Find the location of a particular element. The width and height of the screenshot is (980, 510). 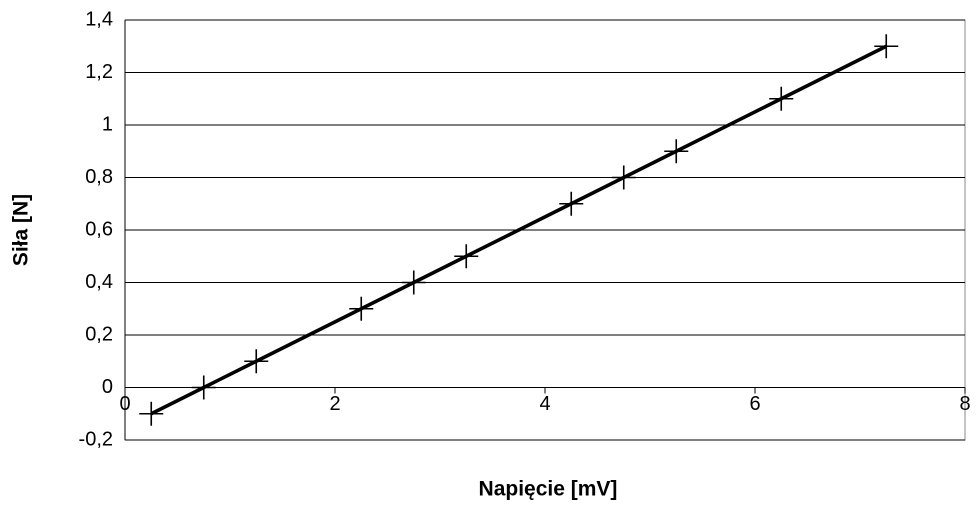

y-tick-label: 1,2 is located at coordinates (99, 72).